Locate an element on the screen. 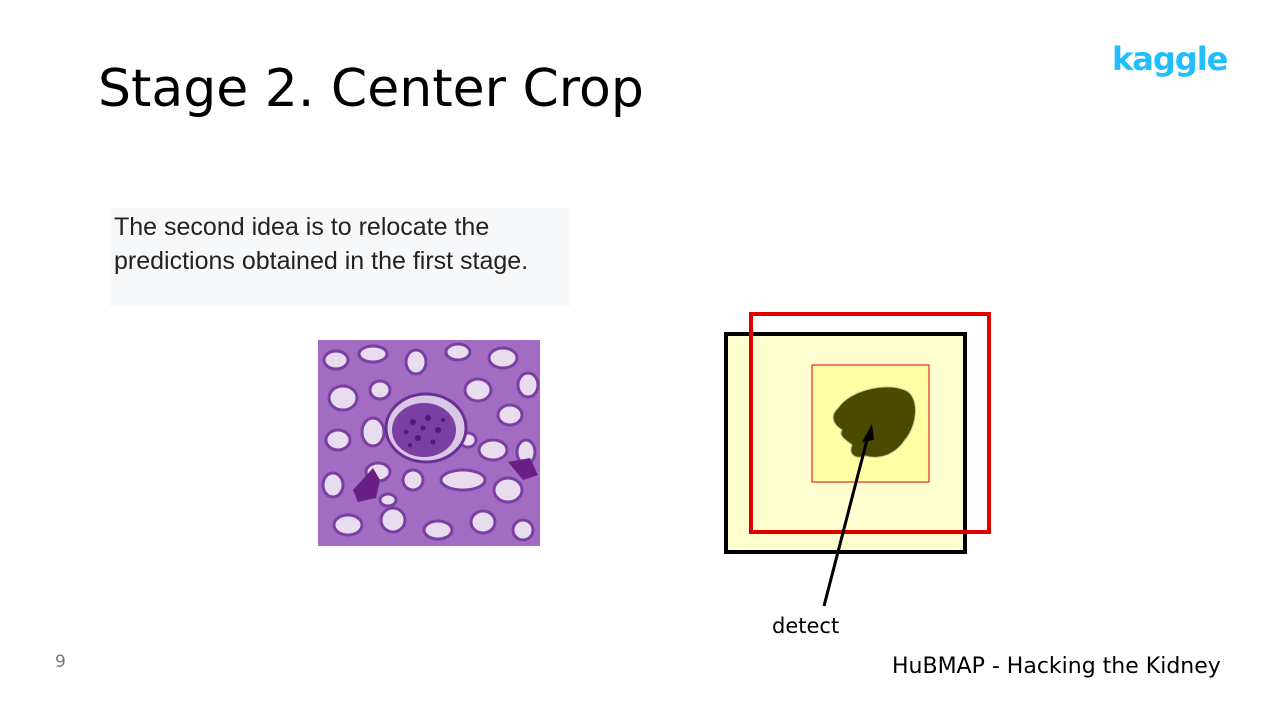  kaggle-logo: kaggle is located at coordinates (1170, 59).